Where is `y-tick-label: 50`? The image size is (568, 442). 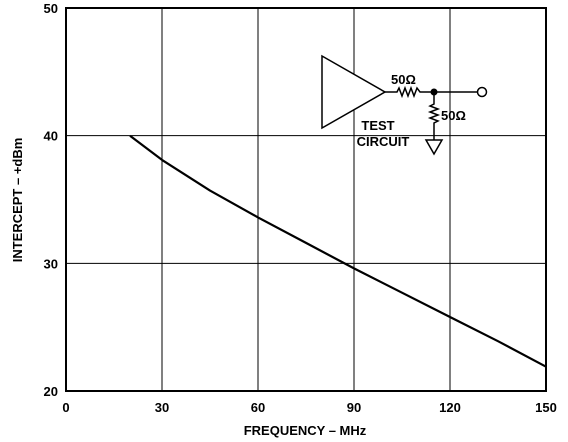
y-tick-label: 50 is located at coordinates (51, 8).